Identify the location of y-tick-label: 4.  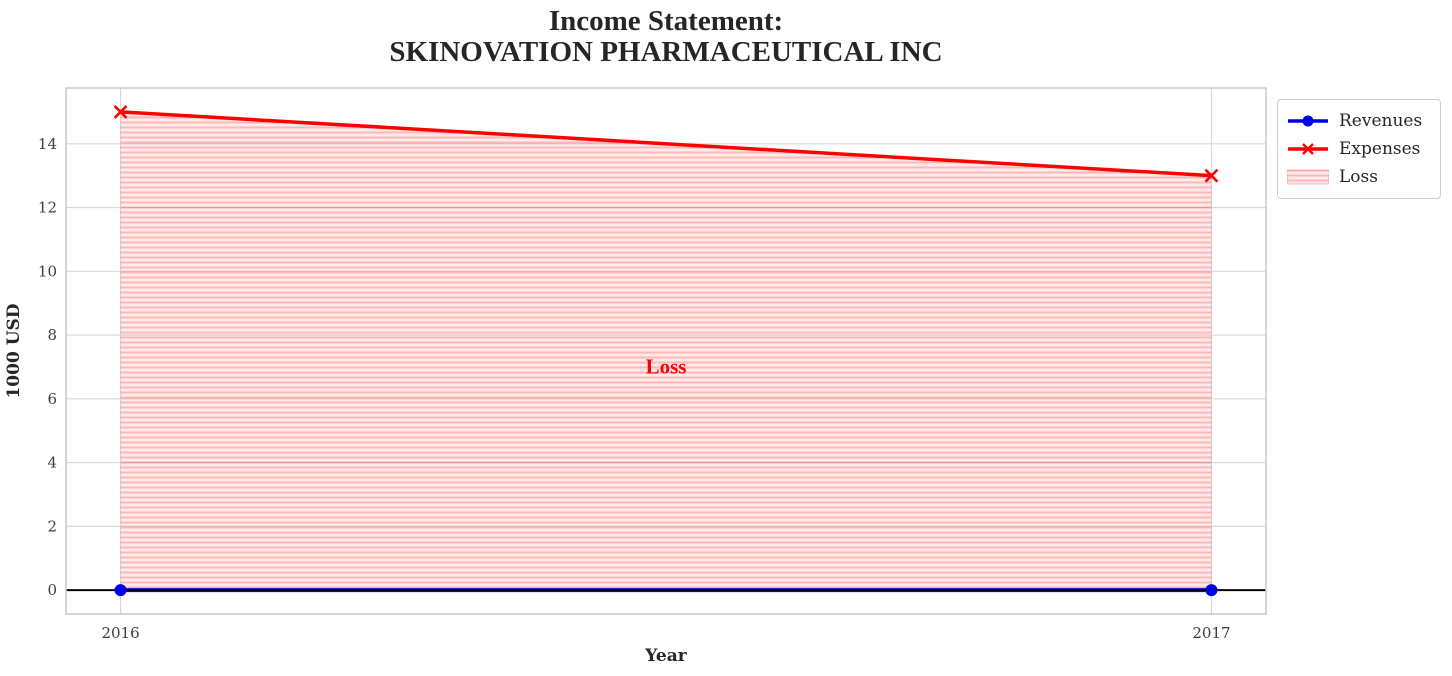
(52, 463).